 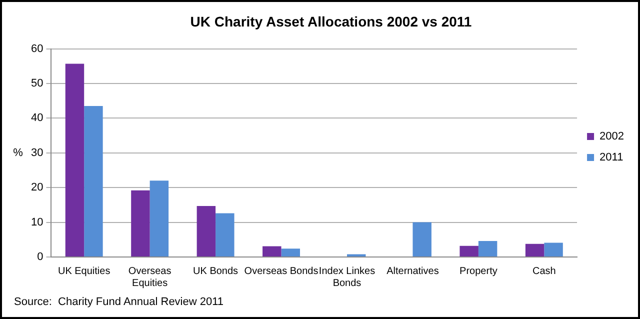 I want to click on chart-title: UK Charity Asset Allocations 2002 vs 2011, so click(x=331, y=21).